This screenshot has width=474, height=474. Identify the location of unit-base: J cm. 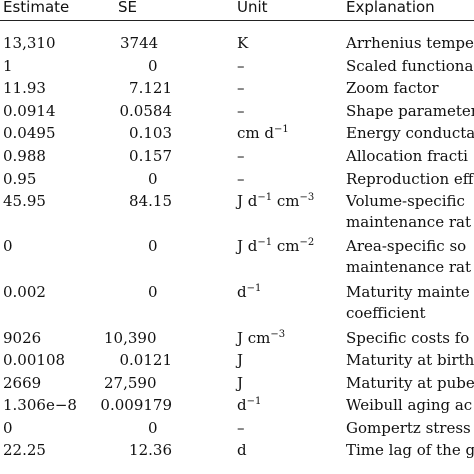
(254, 338).